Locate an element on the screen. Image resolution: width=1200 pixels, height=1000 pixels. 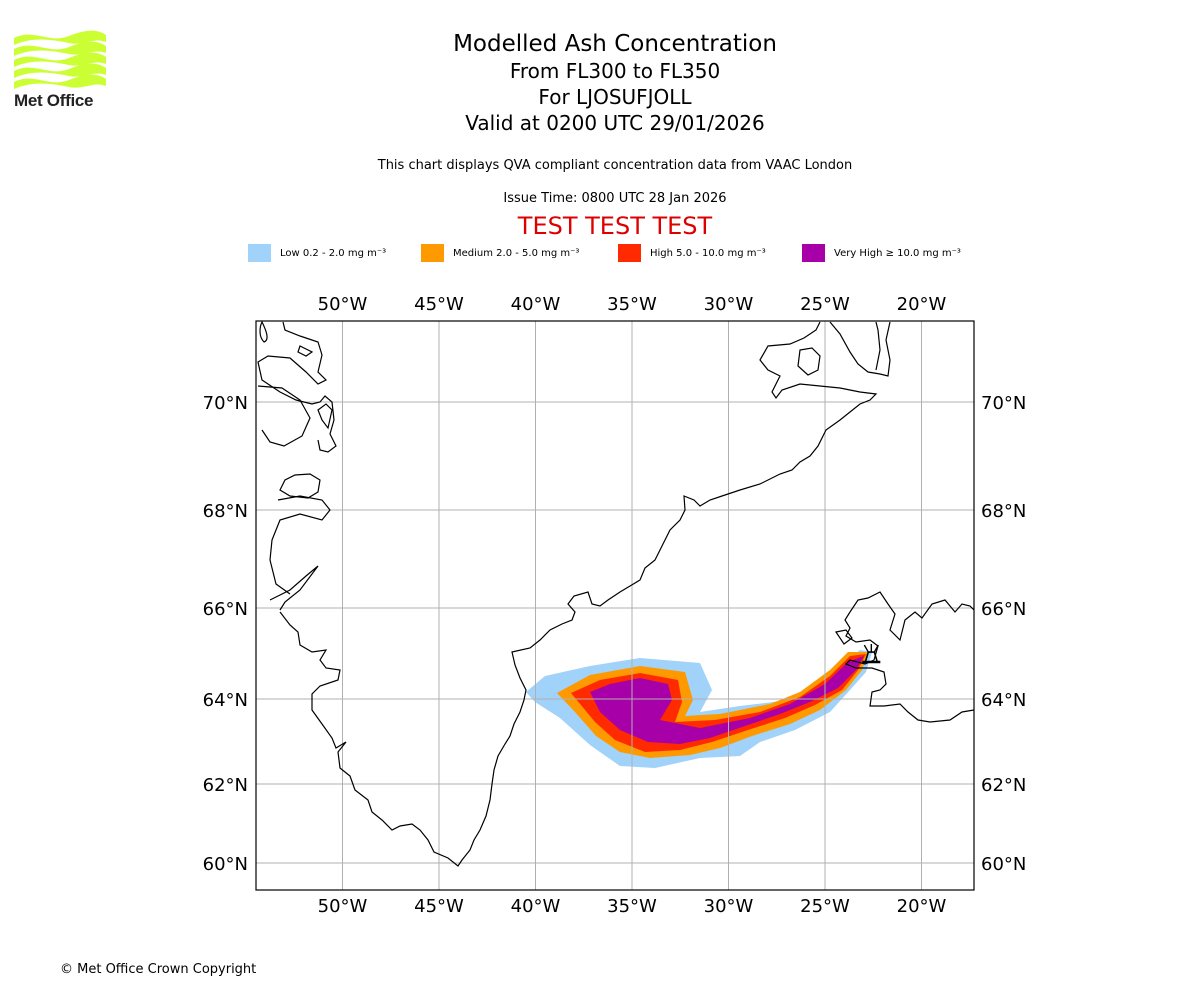
lon-tick-label-top: 25°W is located at coordinates (825, 304).